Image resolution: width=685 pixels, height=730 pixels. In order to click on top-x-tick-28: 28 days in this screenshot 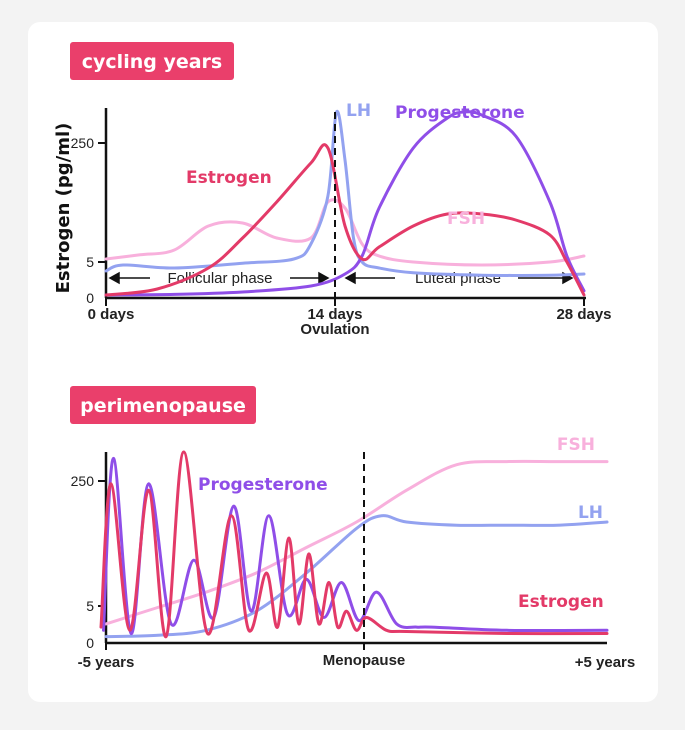, I will do `click(583, 314)`.